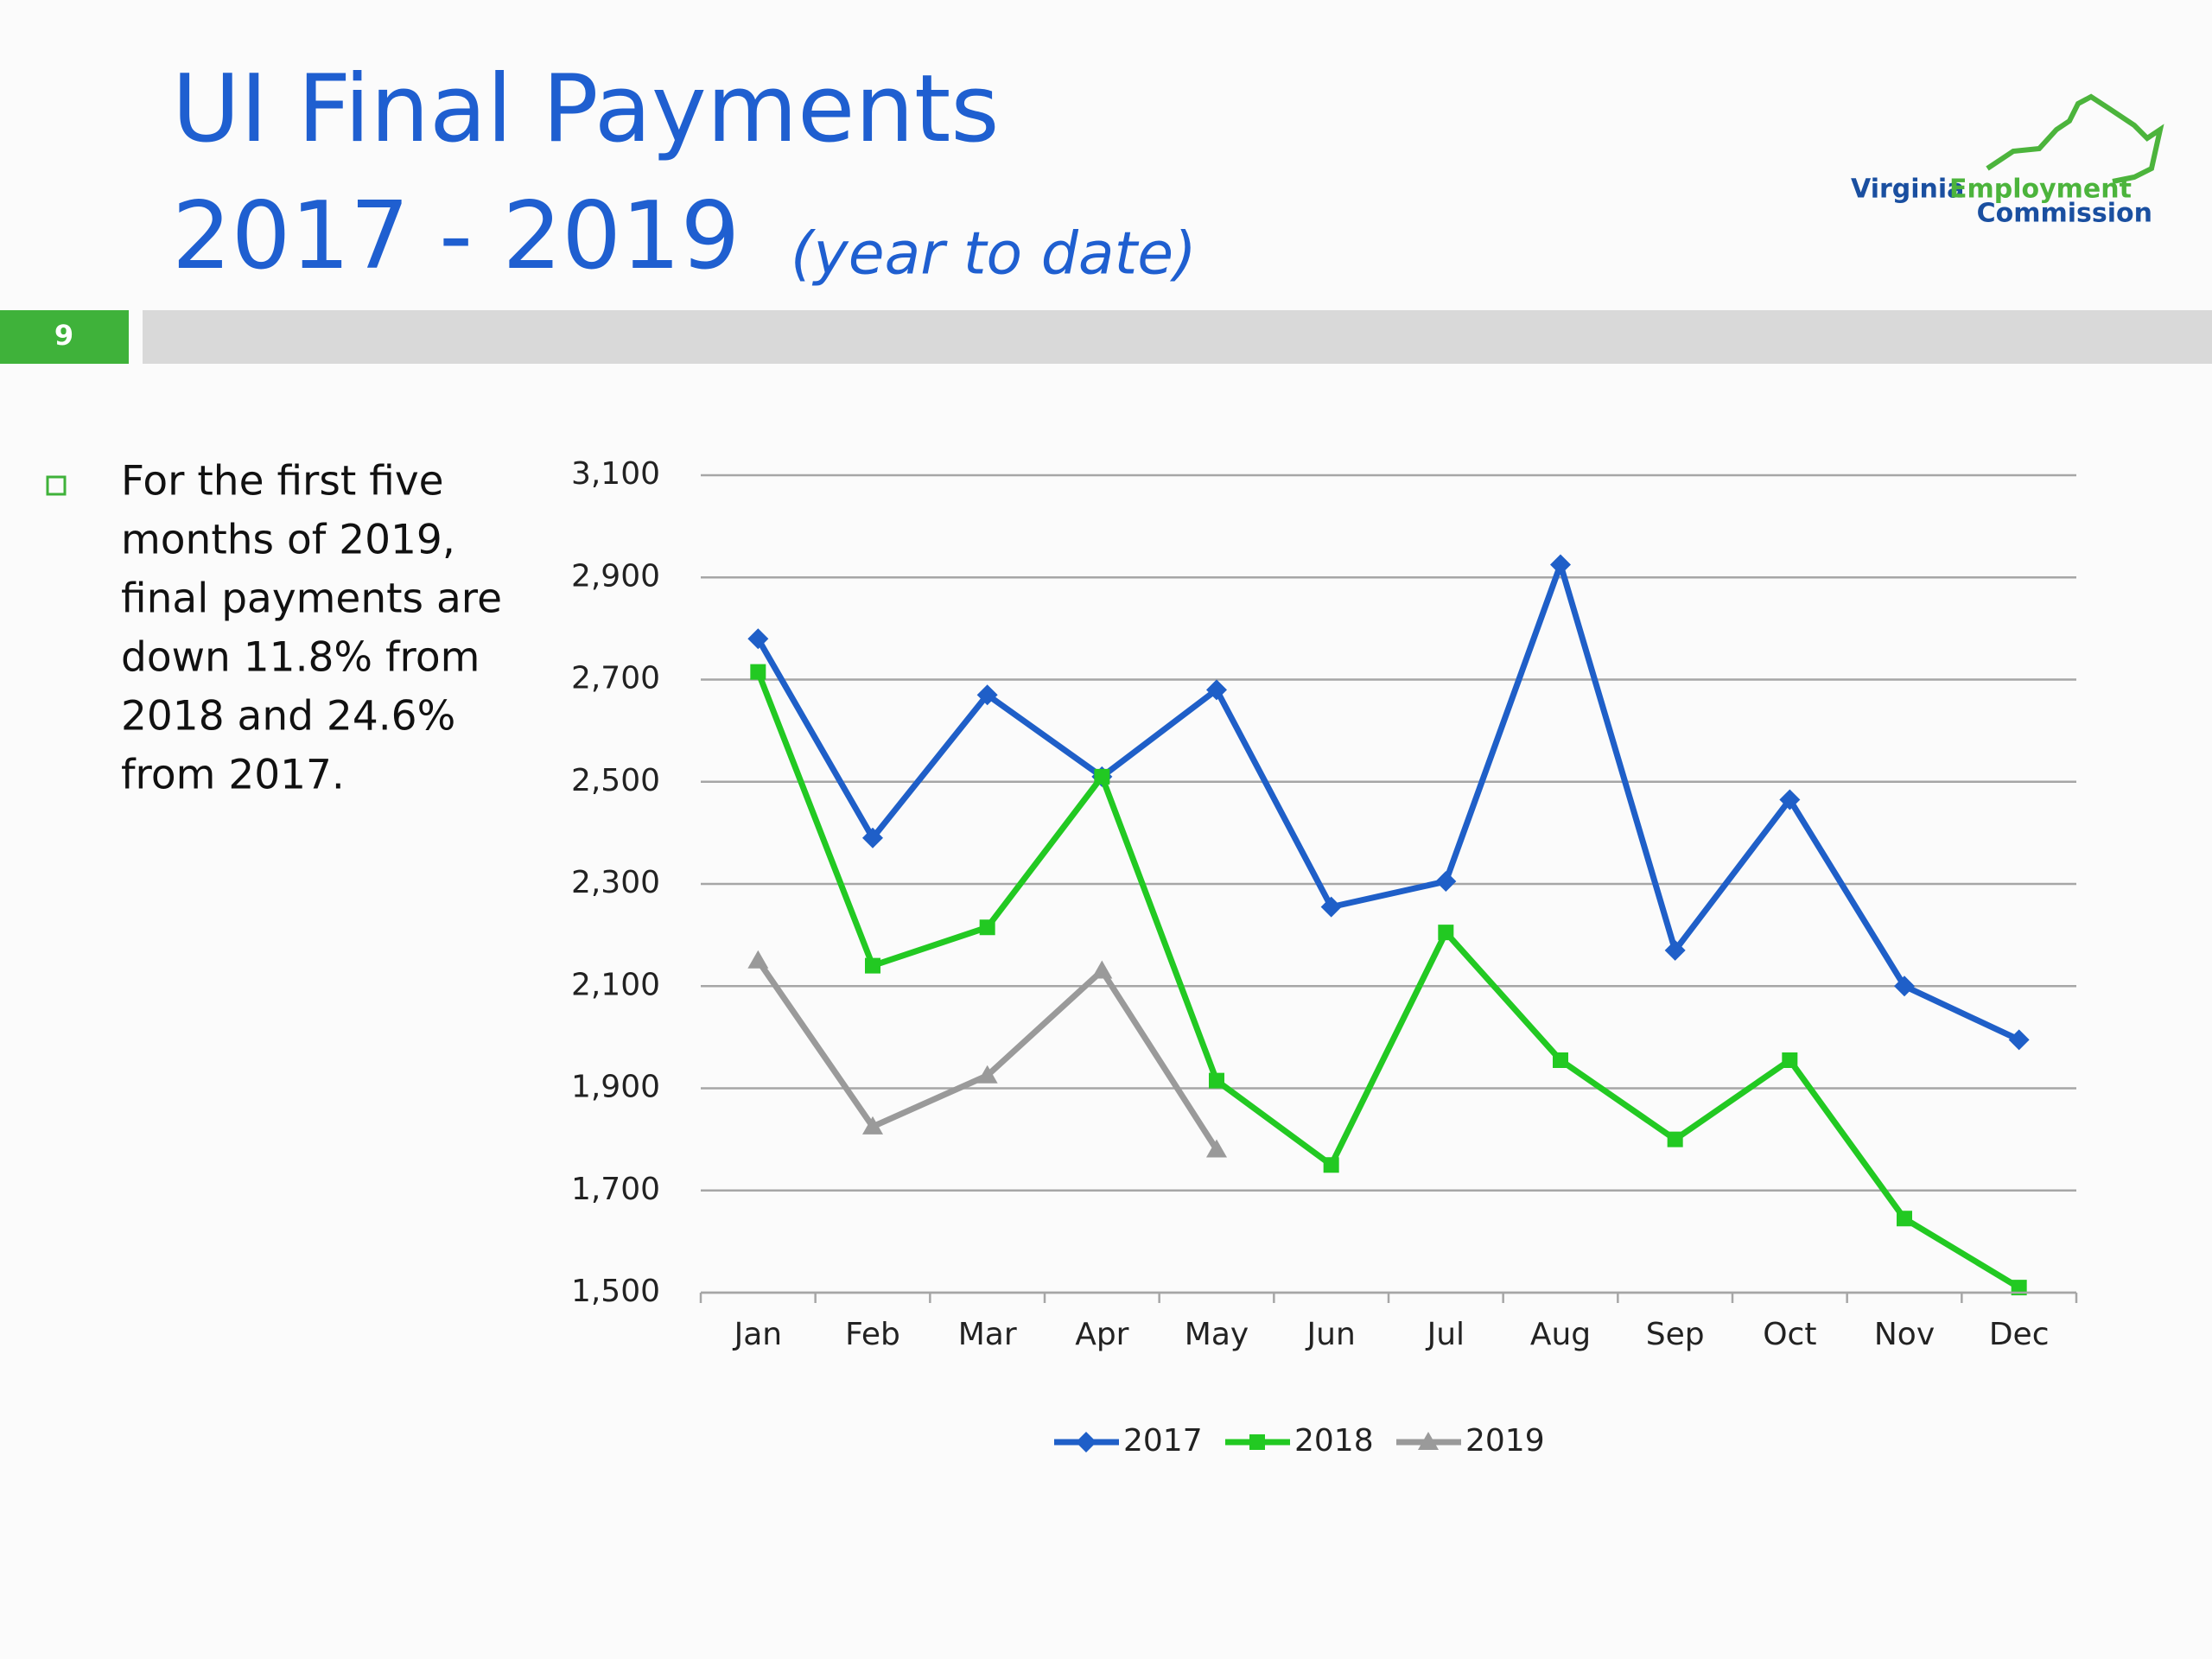 This screenshot has width=2212, height=1659. I want to click on page-number: 9, so click(63, 335).